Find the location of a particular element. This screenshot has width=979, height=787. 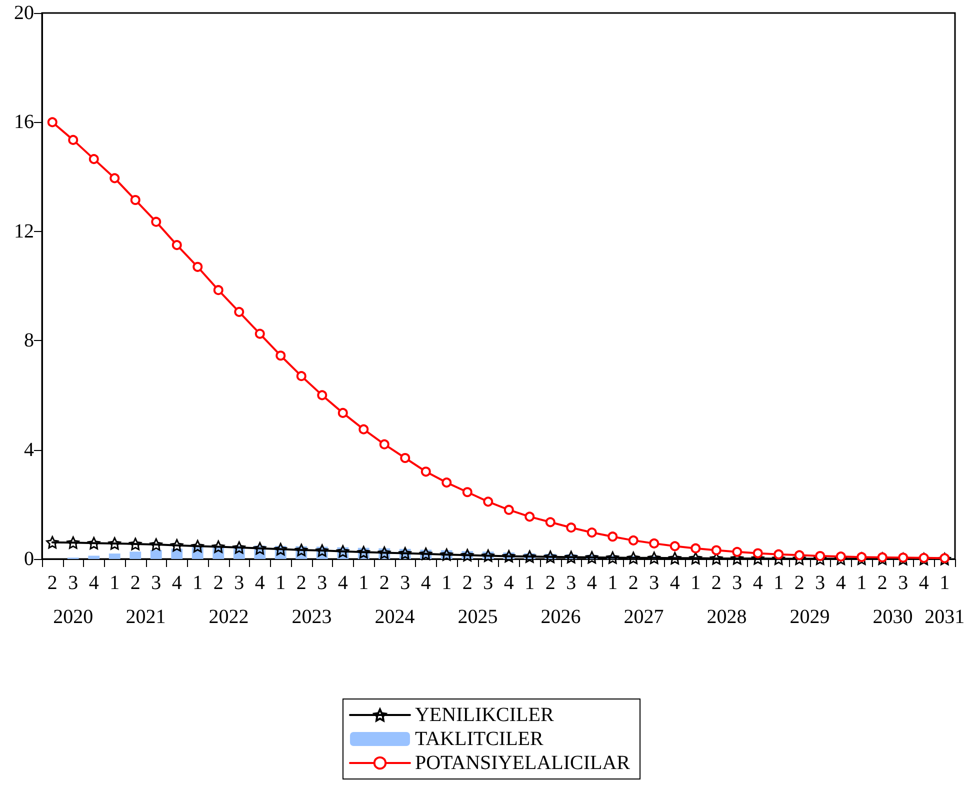

legend-label: POTANSIYELALICILAR is located at coordinates (522, 763).